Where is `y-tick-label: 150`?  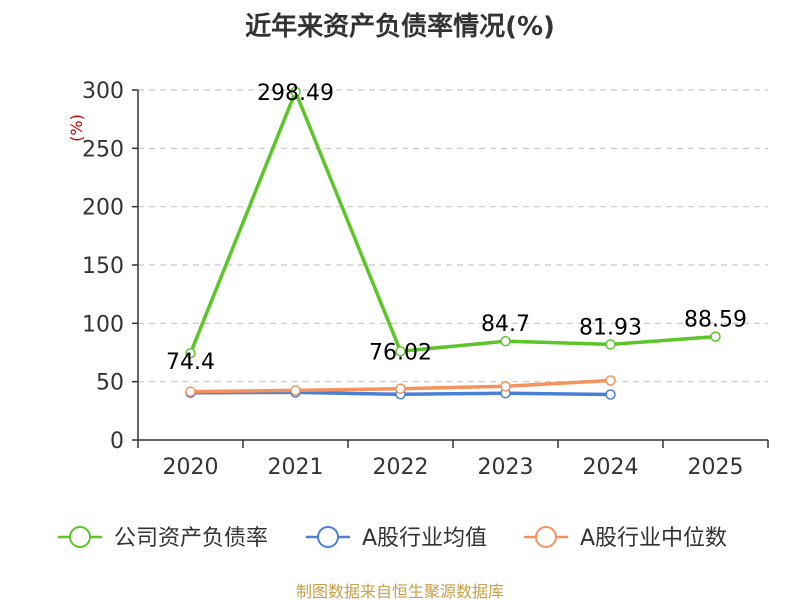 y-tick-label: 150 is located at coordinates (103, 266).